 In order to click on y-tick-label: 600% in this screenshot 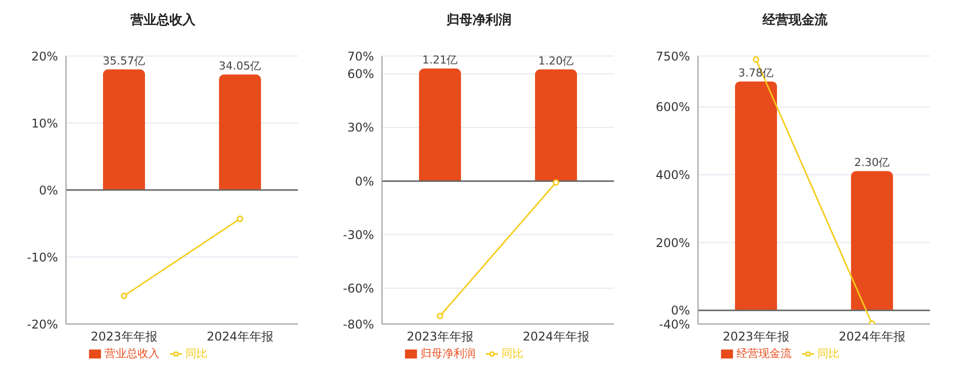, I will do `click(673, 107)`.